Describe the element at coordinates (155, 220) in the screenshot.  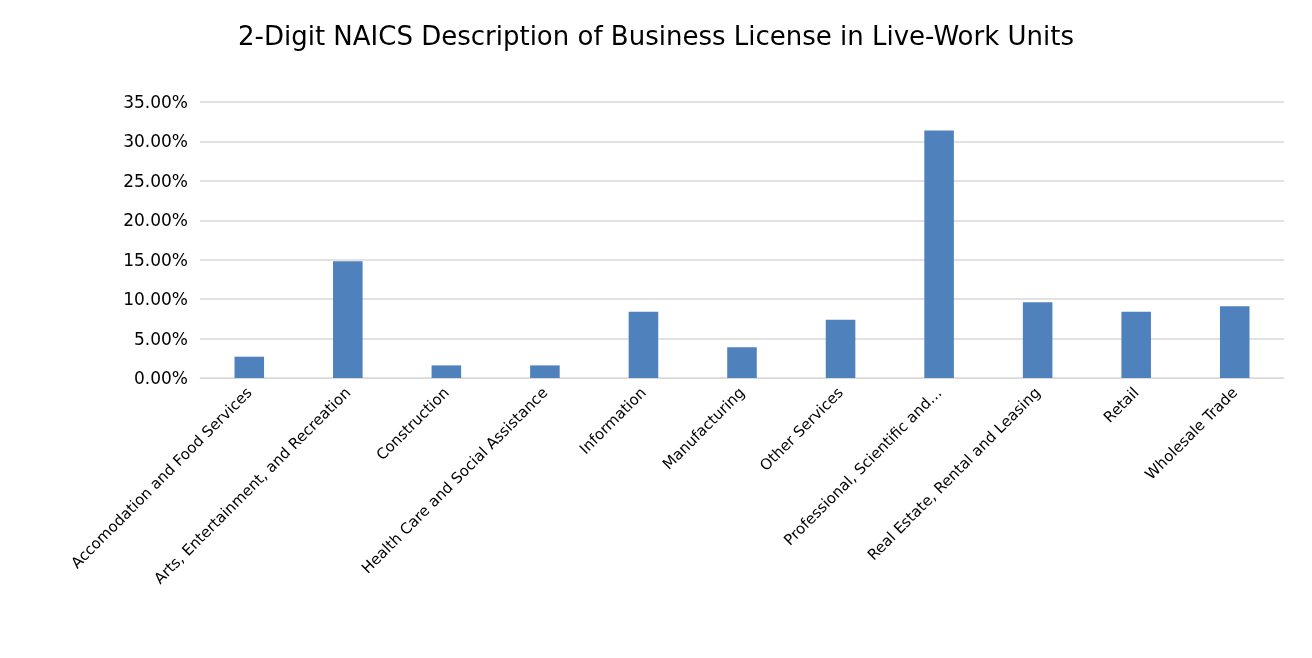
I see `y-tick-label: 20.00%` at that location.